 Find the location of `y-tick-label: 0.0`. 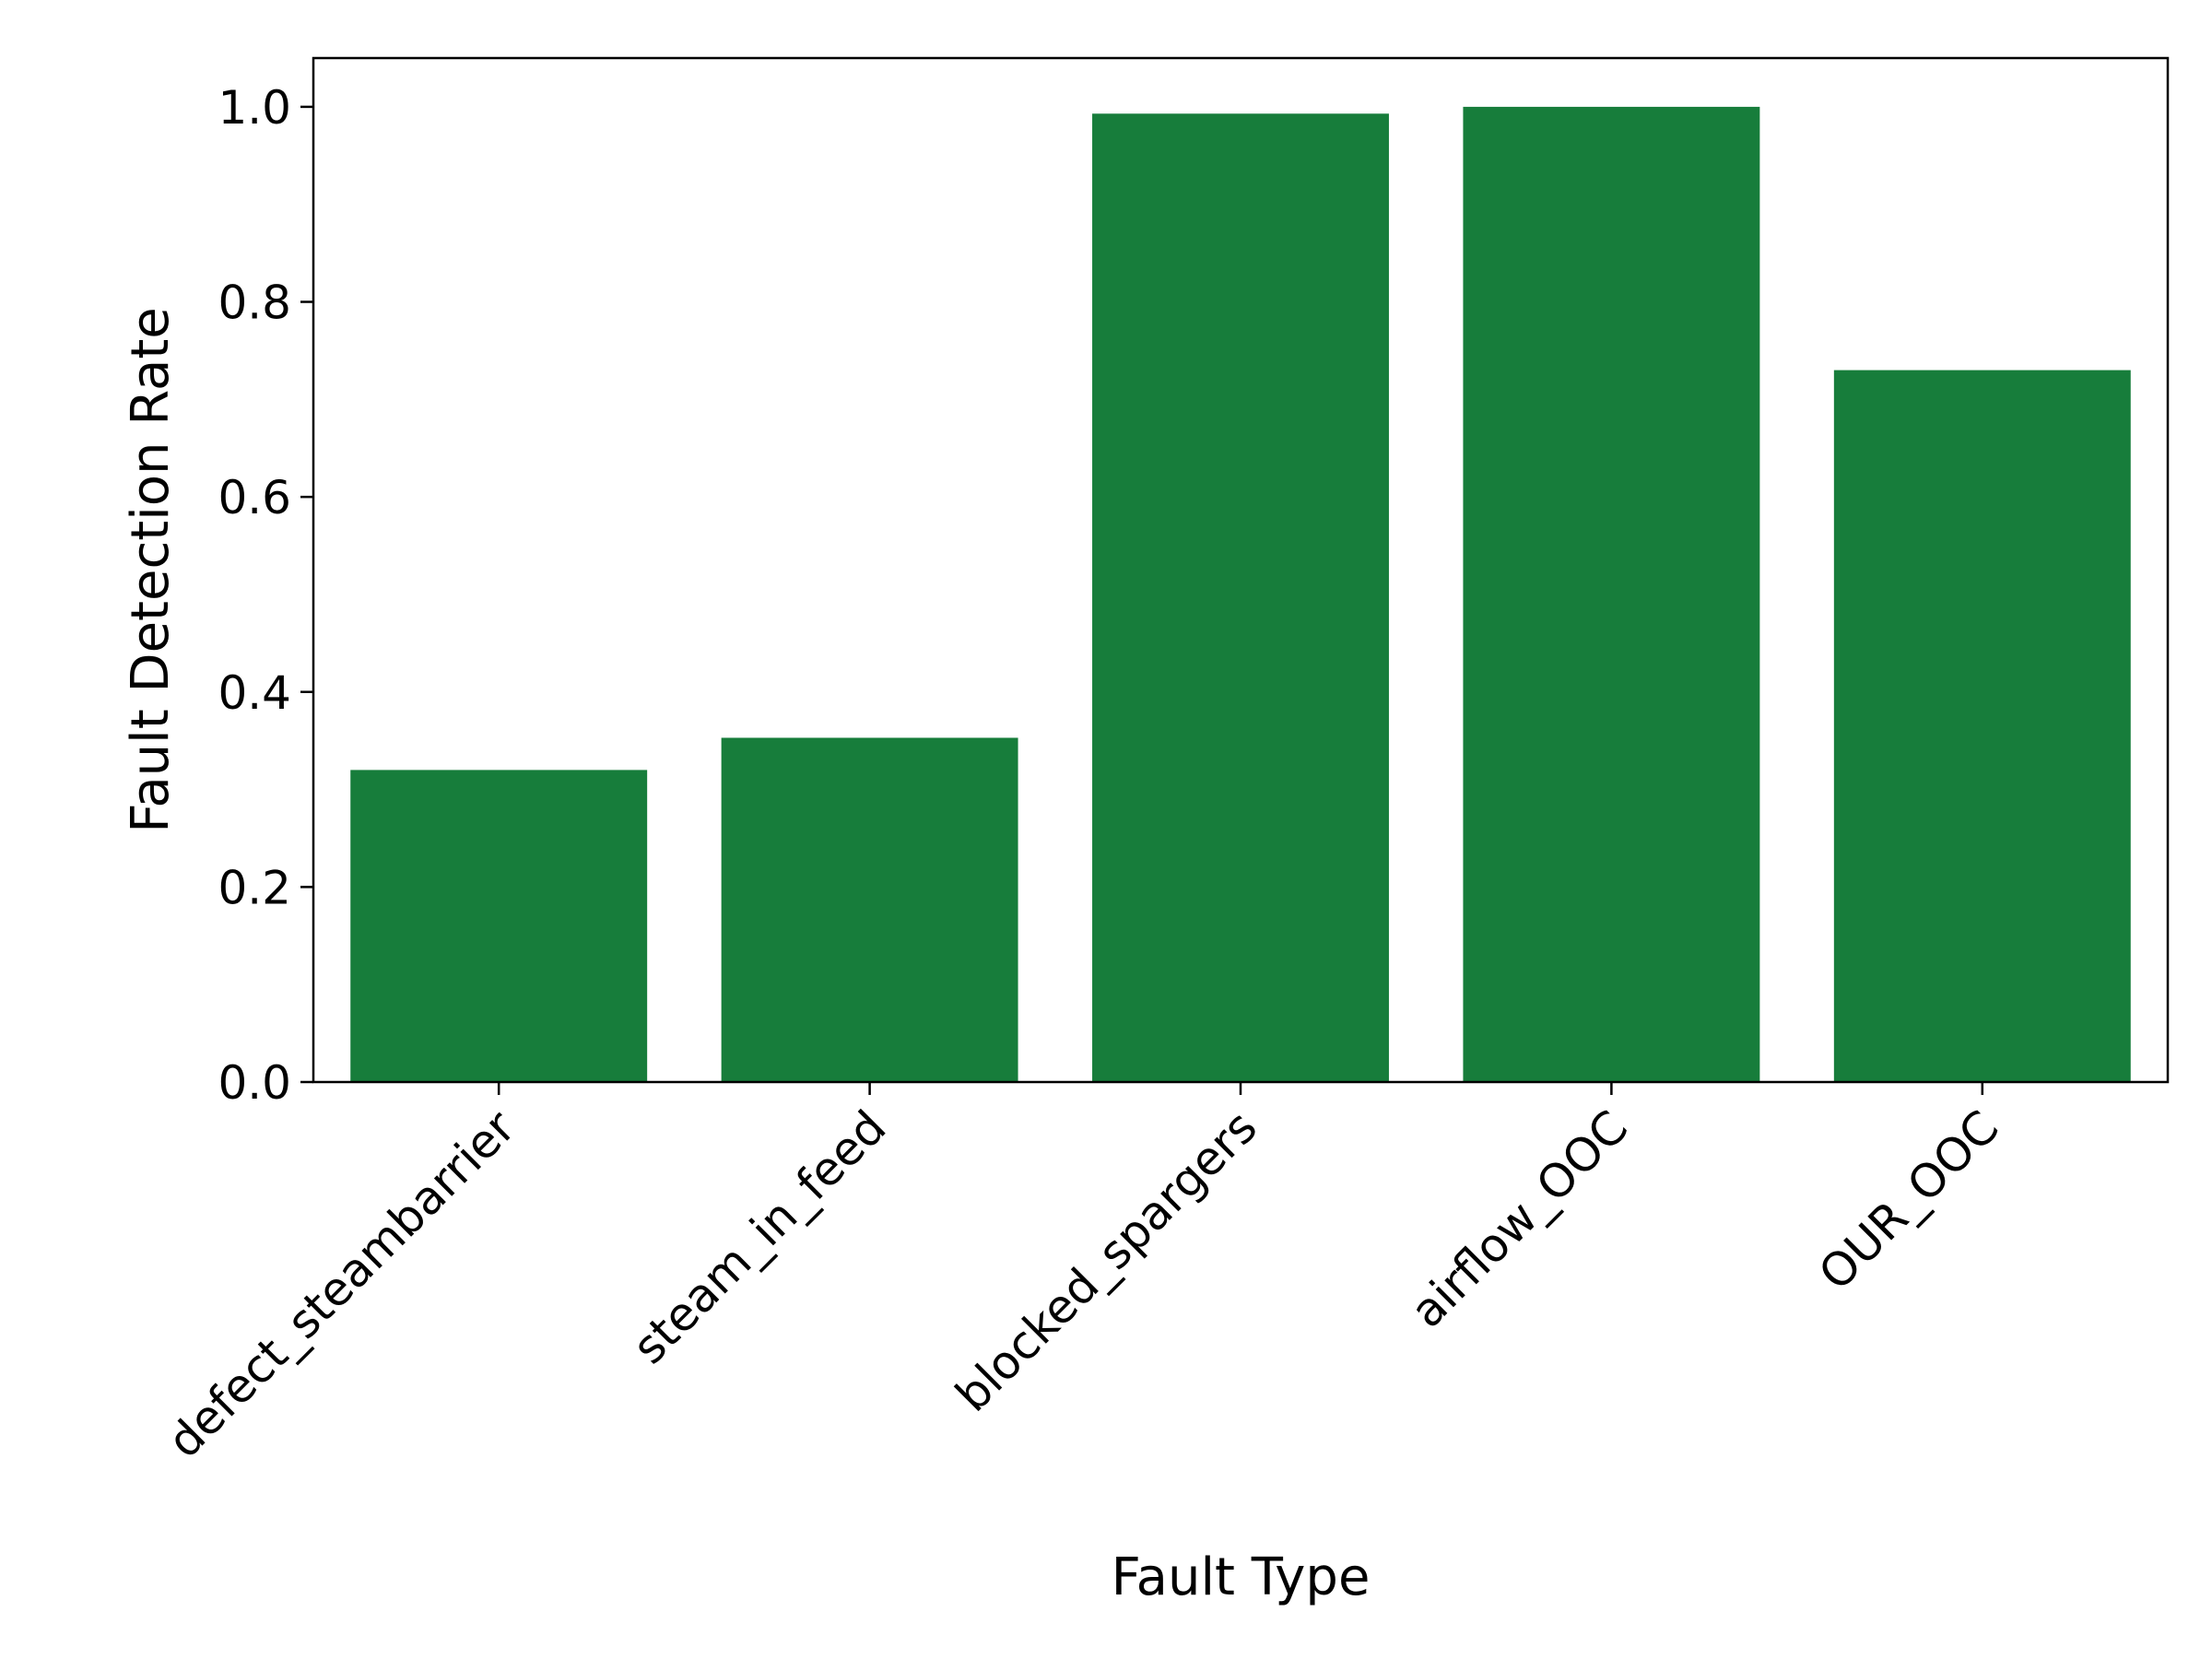

y-tick-label: 0.0 is located at coordinates (254, 1083).